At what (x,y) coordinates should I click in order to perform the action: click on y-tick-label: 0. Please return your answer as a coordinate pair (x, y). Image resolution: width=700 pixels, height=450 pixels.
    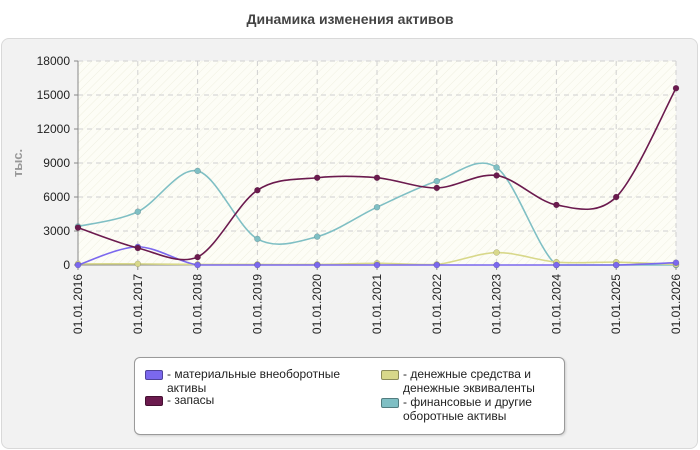
    Looking at the image, I should click on (66, 265).